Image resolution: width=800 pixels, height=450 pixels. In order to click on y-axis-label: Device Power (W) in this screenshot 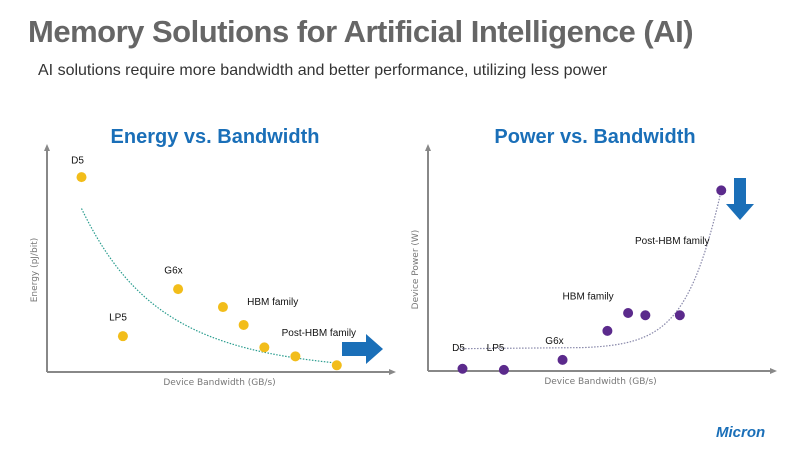, I will do `click(416, 270)`.